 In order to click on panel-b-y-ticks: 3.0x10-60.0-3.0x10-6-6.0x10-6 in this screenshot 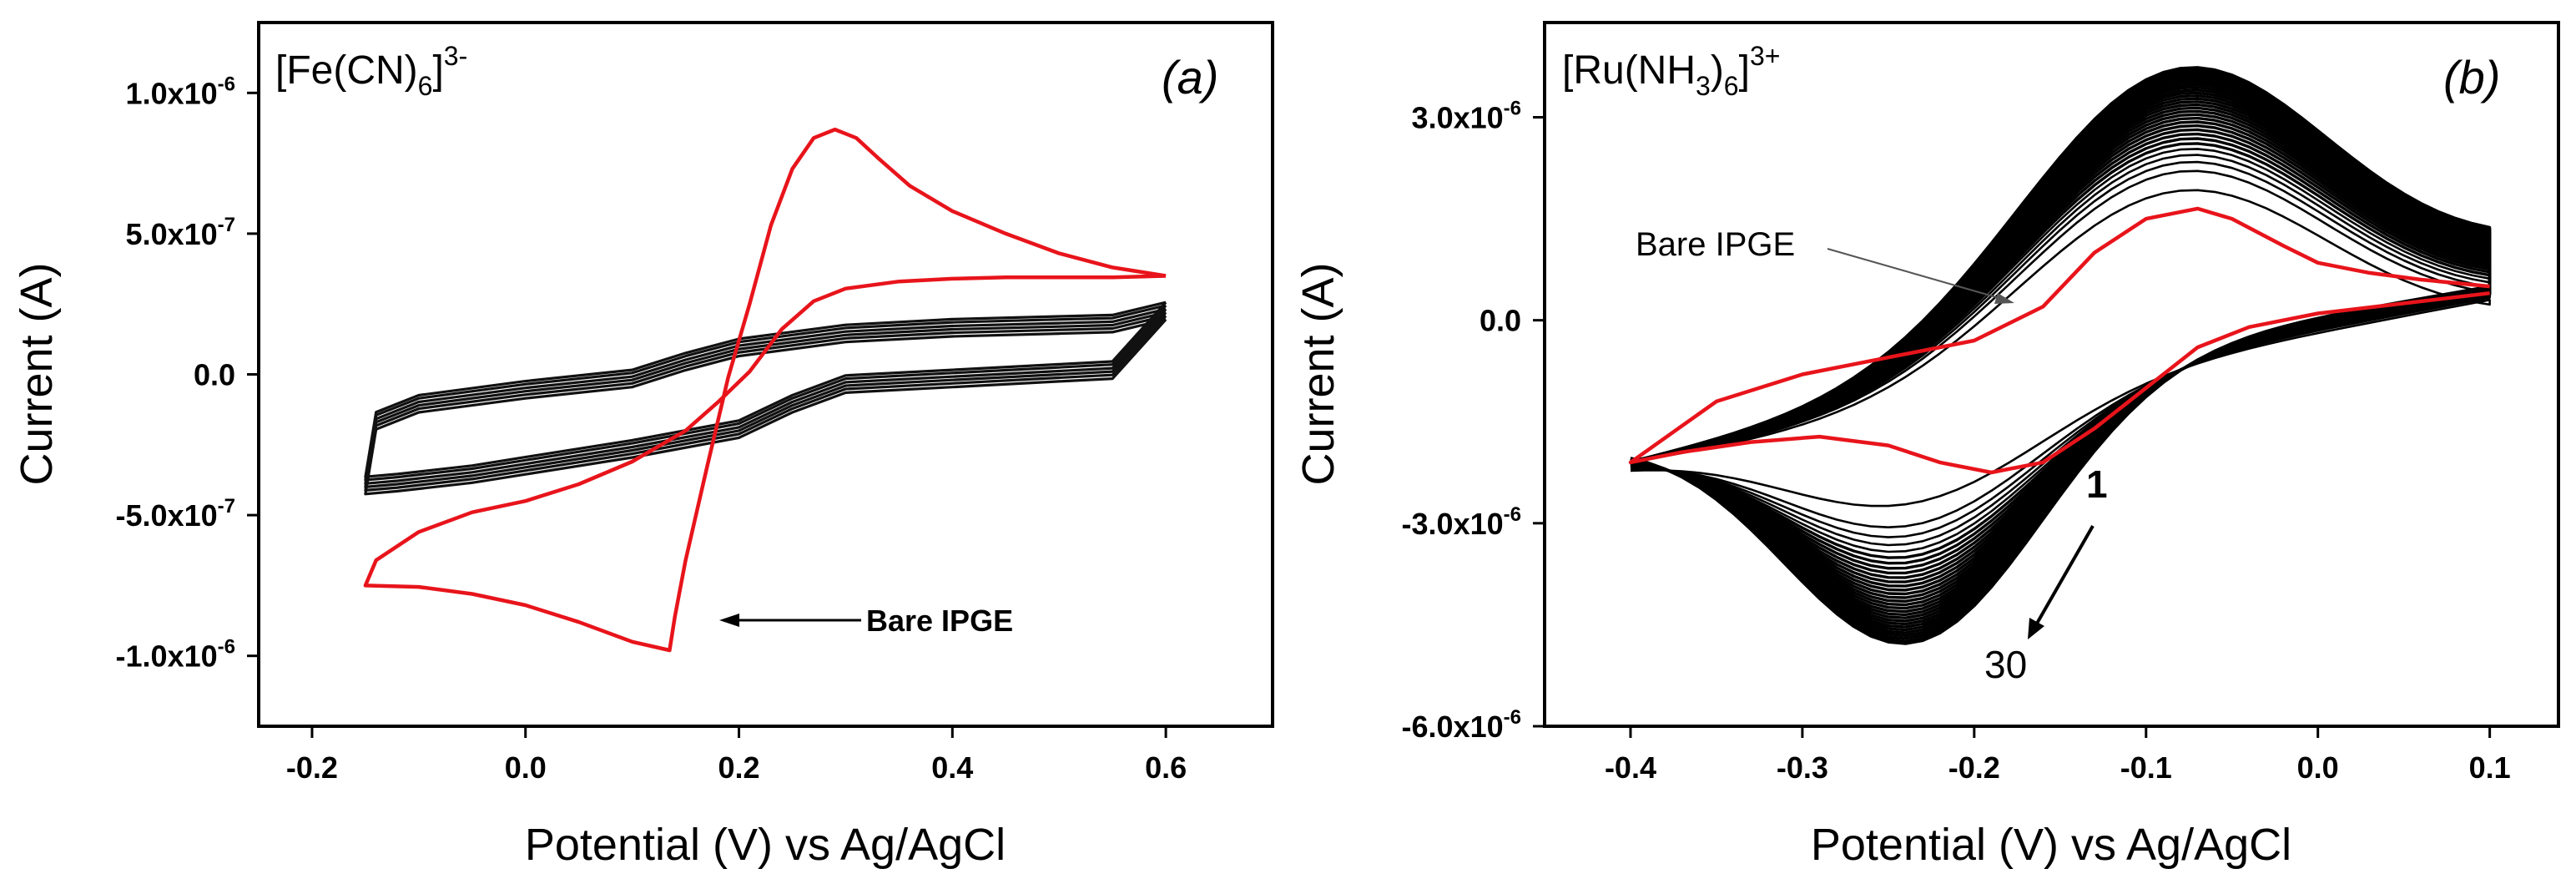, I will do `click(1474, 420)`.